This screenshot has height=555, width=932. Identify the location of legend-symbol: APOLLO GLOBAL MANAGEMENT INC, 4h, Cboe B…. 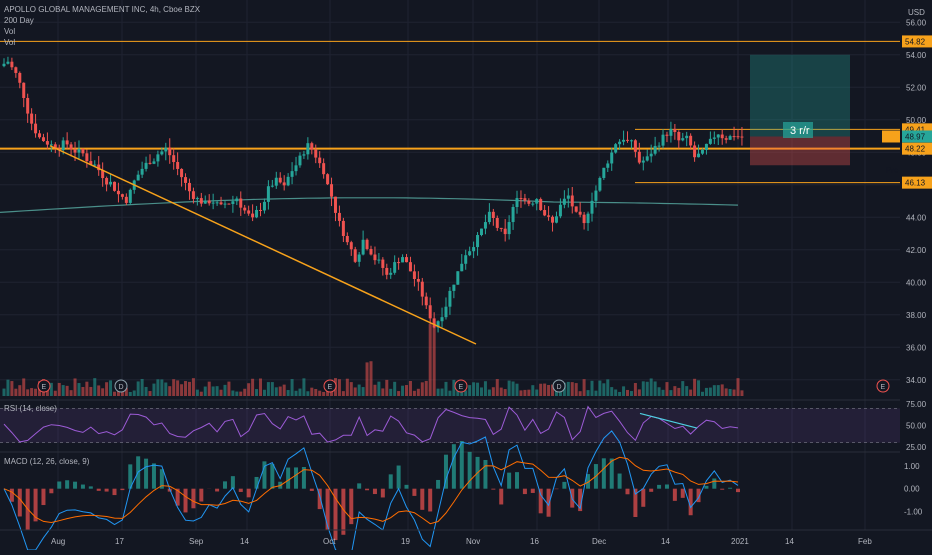
(102, 9).